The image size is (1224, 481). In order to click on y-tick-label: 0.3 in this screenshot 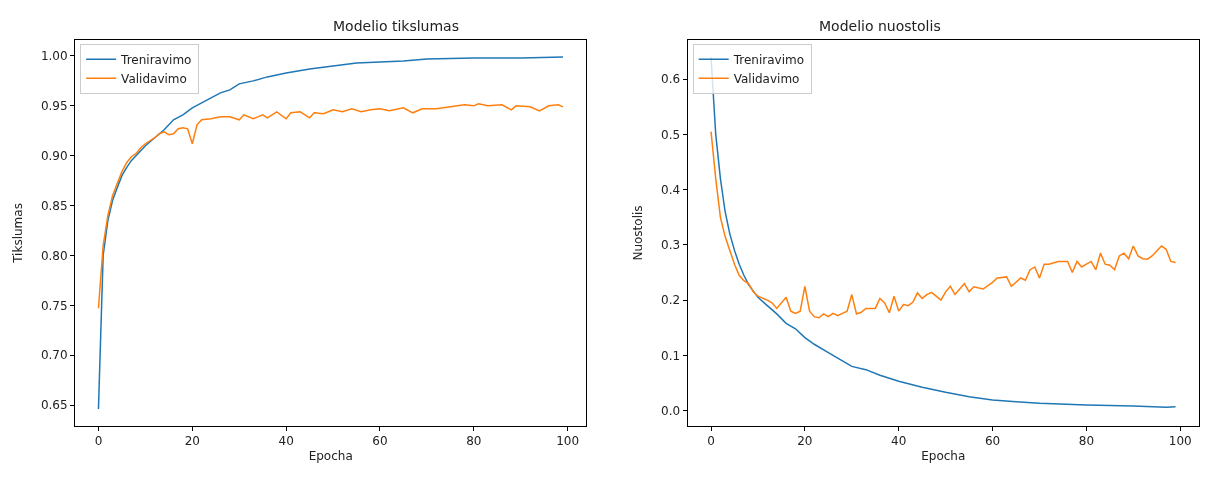, I will do `click(671, 245)`.